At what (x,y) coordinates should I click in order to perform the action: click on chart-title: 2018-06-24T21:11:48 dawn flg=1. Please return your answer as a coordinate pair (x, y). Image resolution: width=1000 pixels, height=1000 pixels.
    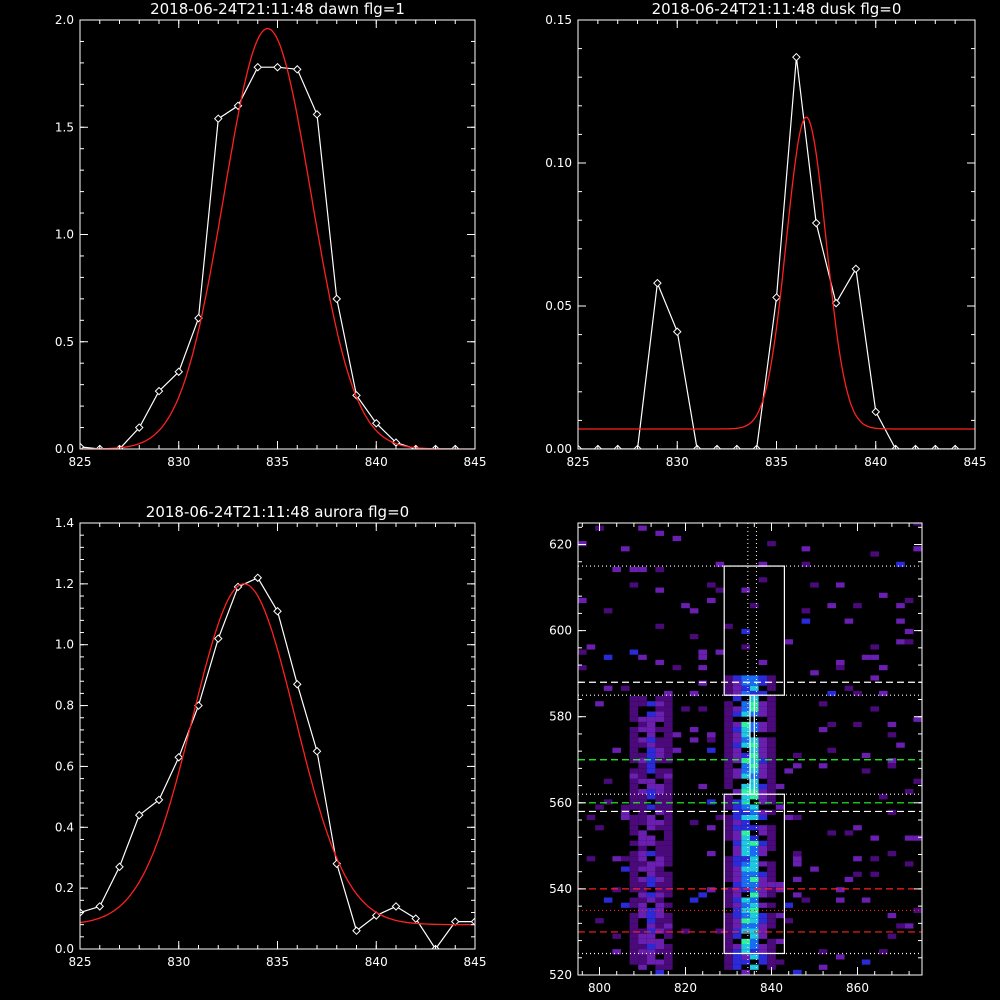
    Looking at the image, I should click on (277, 9).